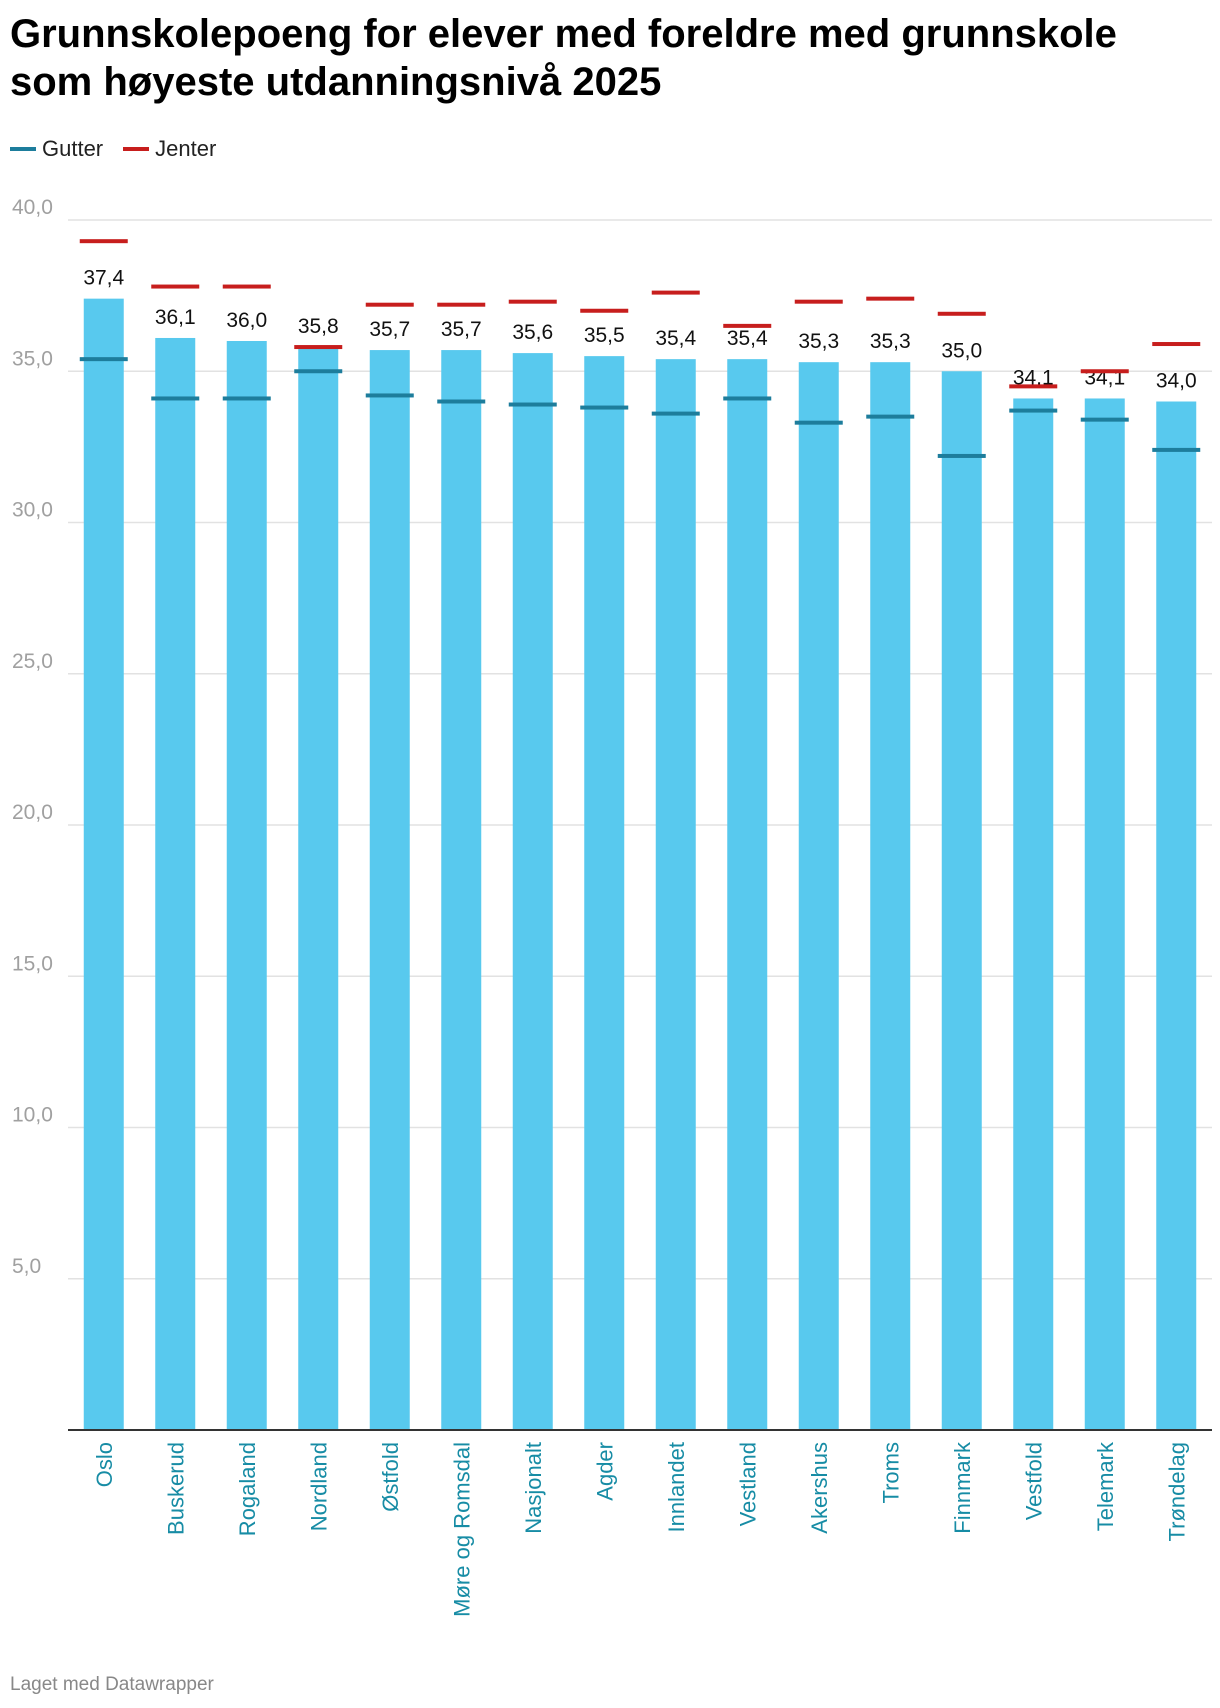 This screenshot has height=1708, width=1220. What do you see at coordinates (32, 358) in the screenshot?
I see `y-tick-label: 35,0` at bounding box center [32, 358].